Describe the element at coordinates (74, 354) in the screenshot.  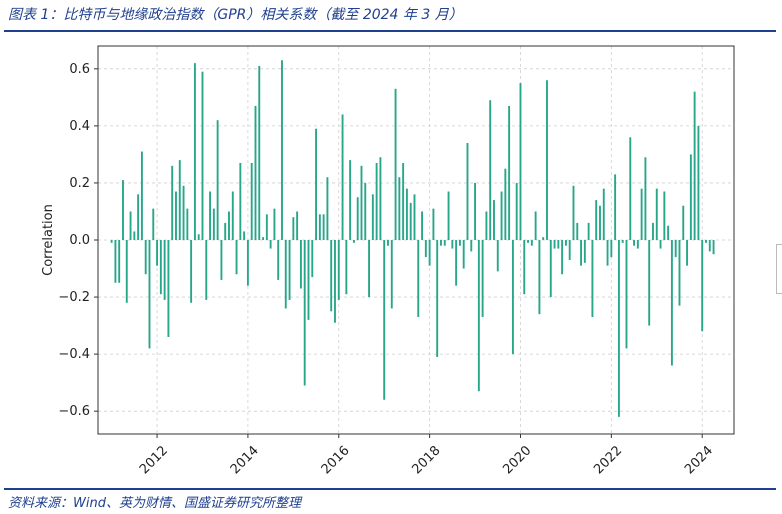
I see `y-tick-label: −0.4` at that location.